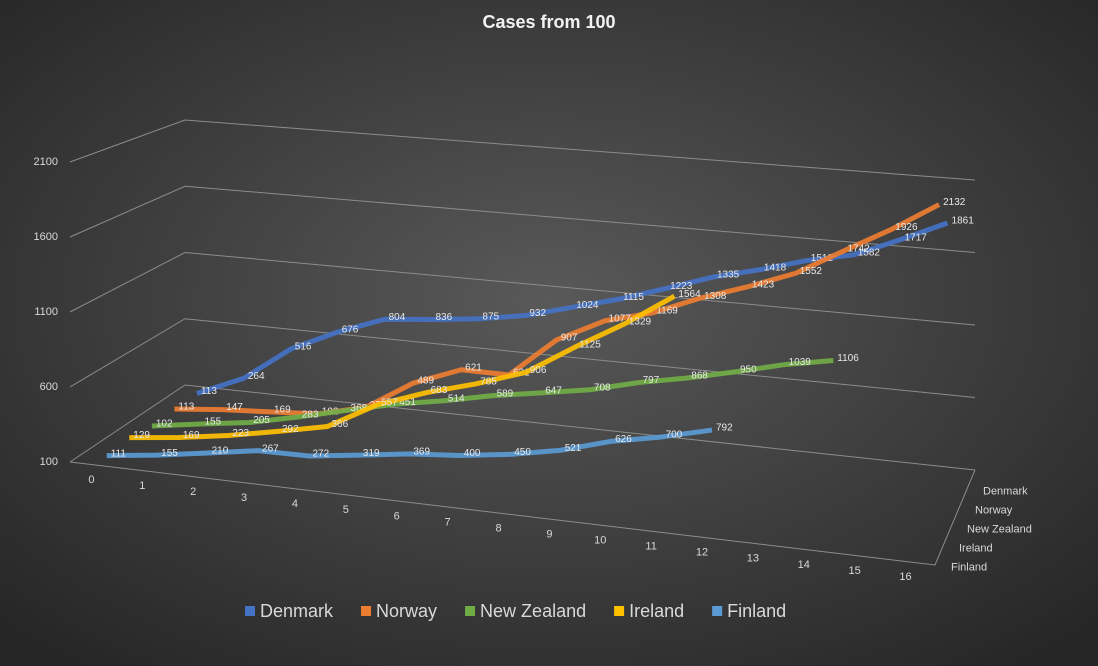 This screenshot has width=1098, height=666. I want to click on depth-label: Norway, so click(994, 510).